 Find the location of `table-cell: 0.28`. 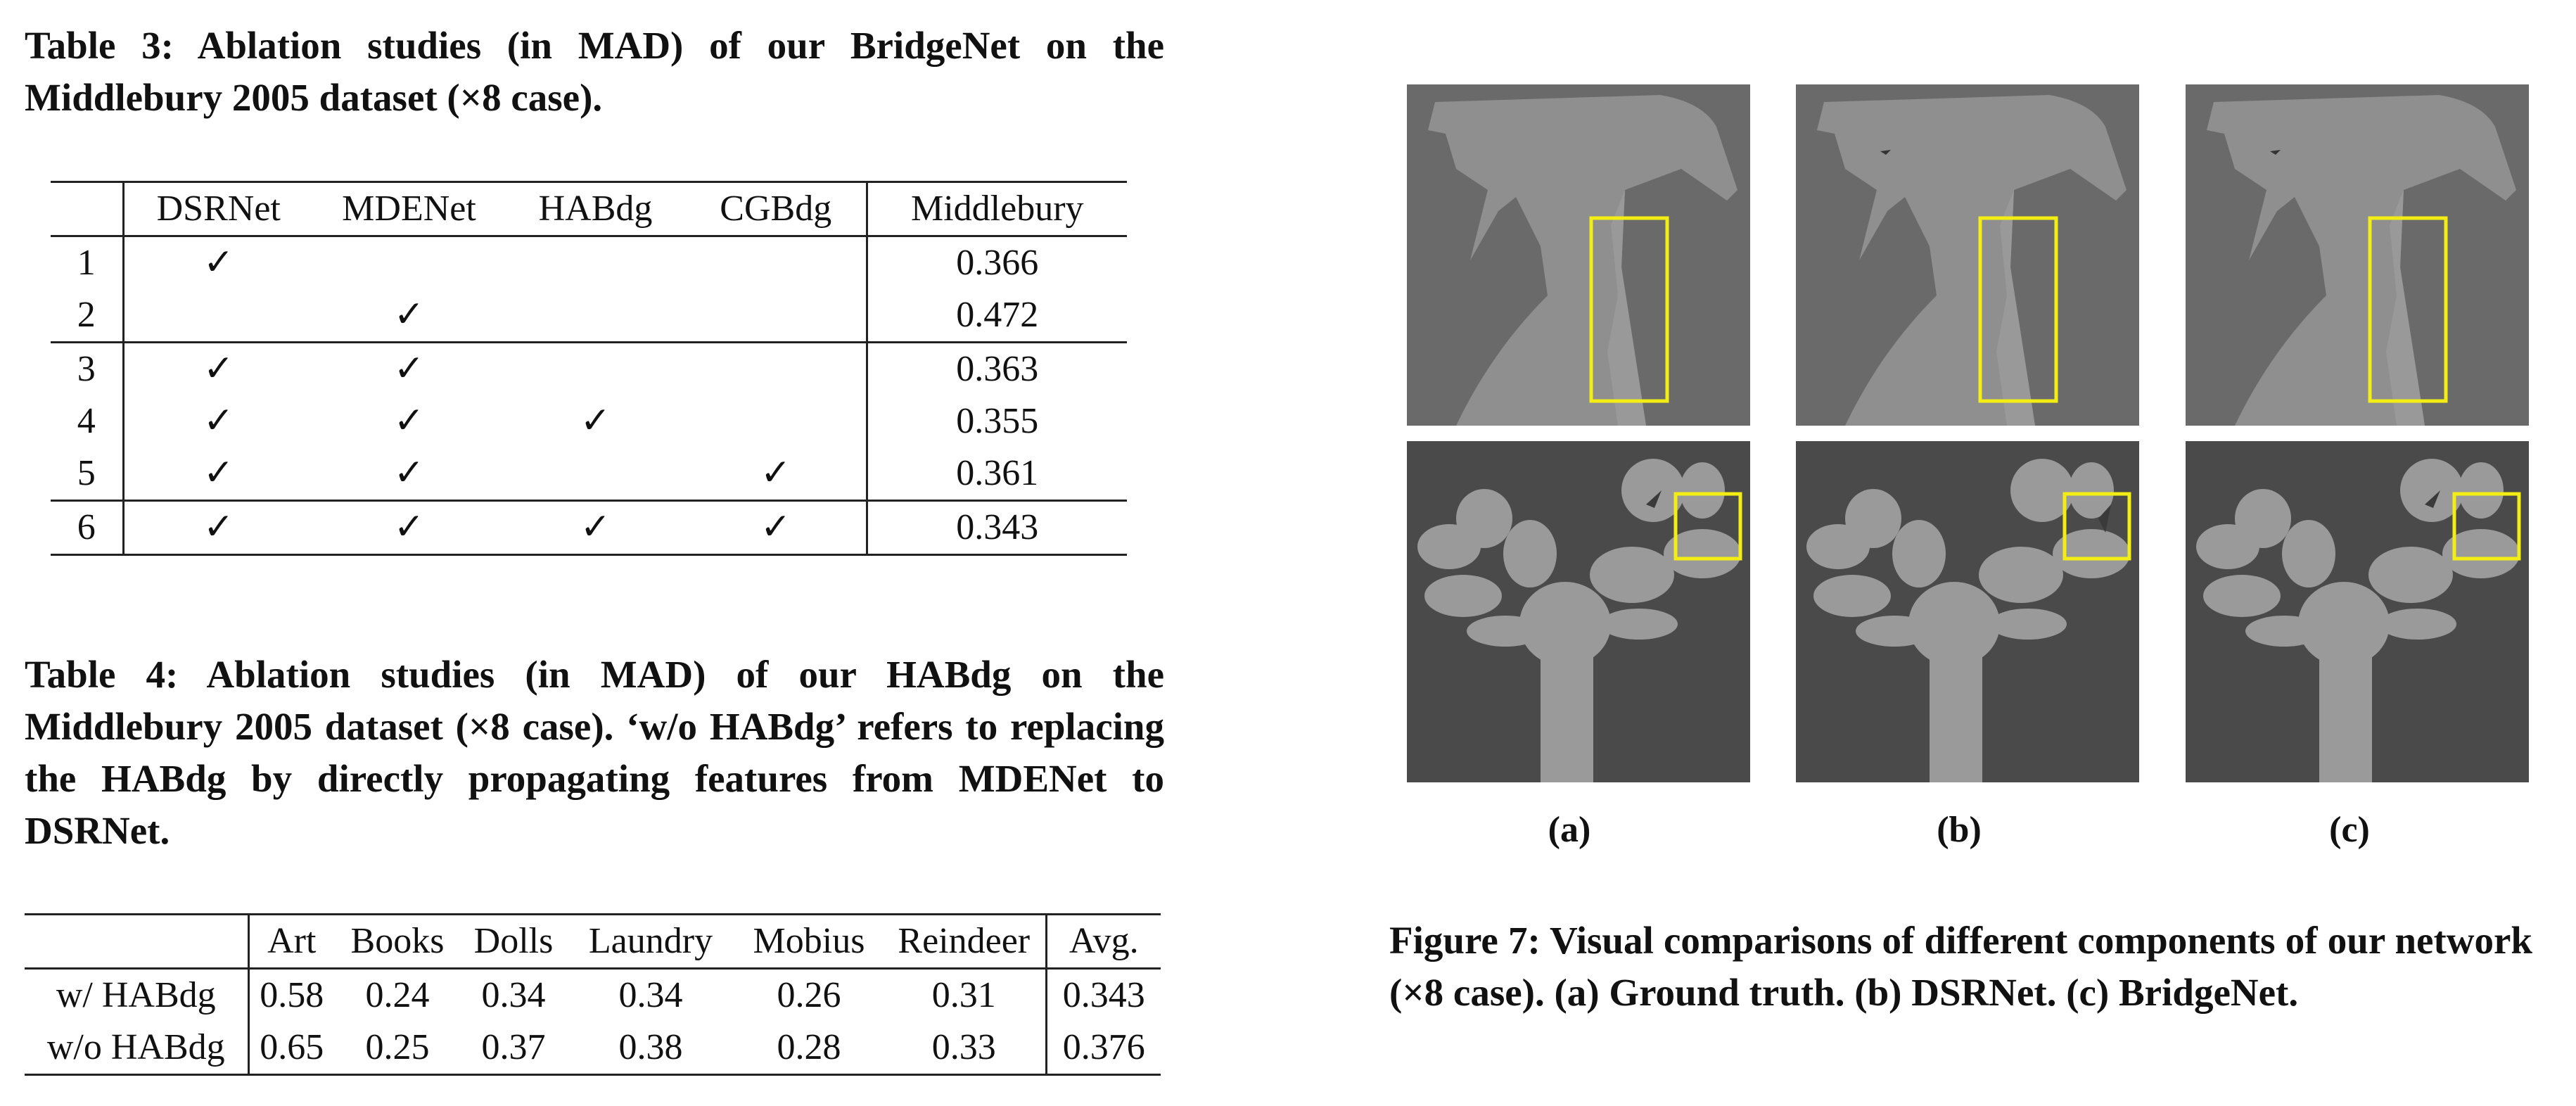

table-cell: 0.28 is located at coordinates (809, 1049).